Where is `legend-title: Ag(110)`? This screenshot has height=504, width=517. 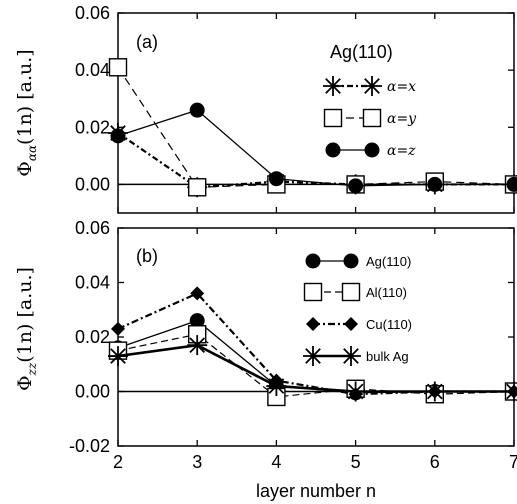
legend-title: Ag(110) is located at coordinates (361, 52).